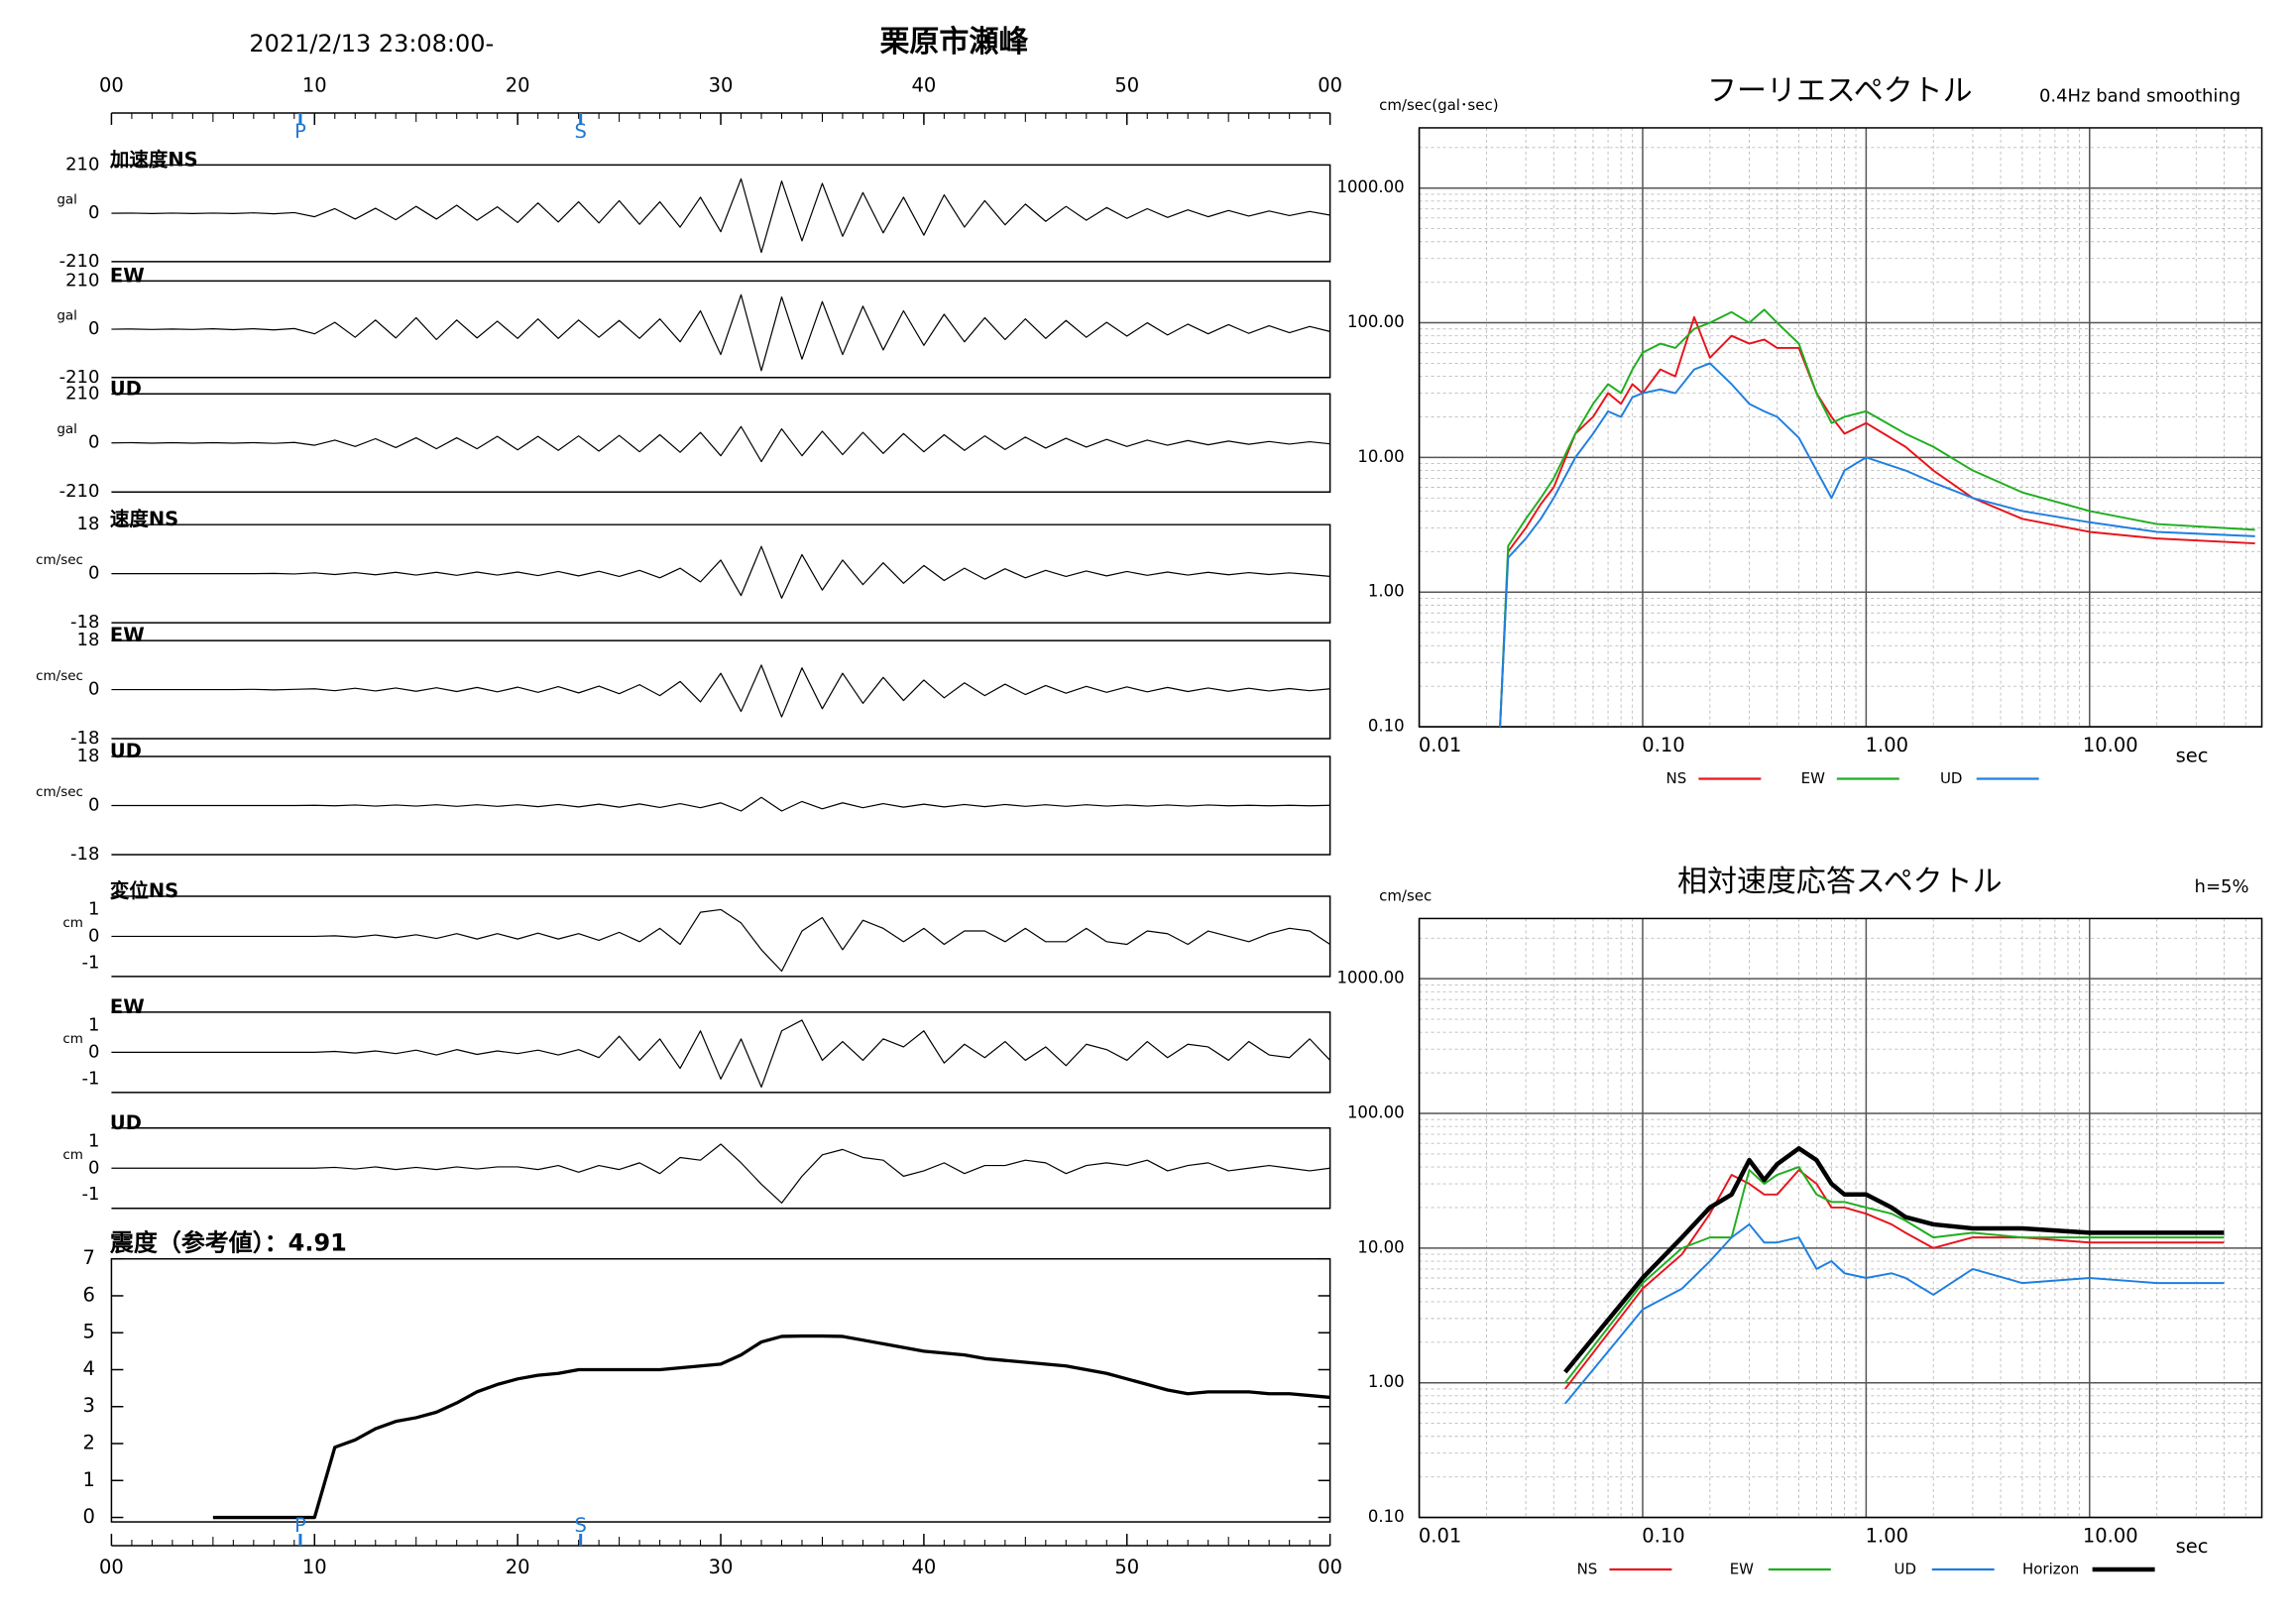 The image size is (2296, 1623). Describe the element at coordinates (2192, 1546) in the screenshot. I see `x-axis-label: sec` at that location.